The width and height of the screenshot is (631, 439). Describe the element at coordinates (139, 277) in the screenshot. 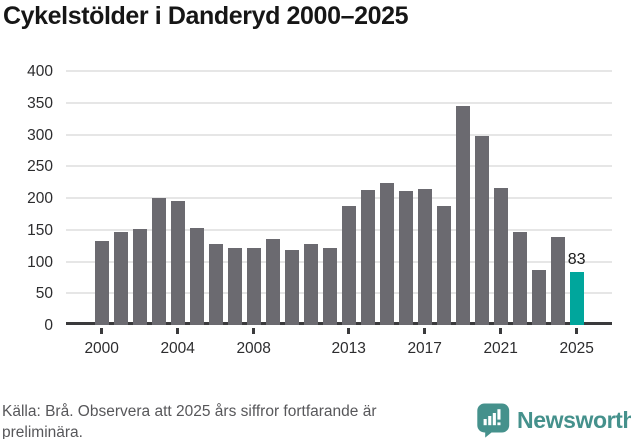

I see `bar-2002` at that location.